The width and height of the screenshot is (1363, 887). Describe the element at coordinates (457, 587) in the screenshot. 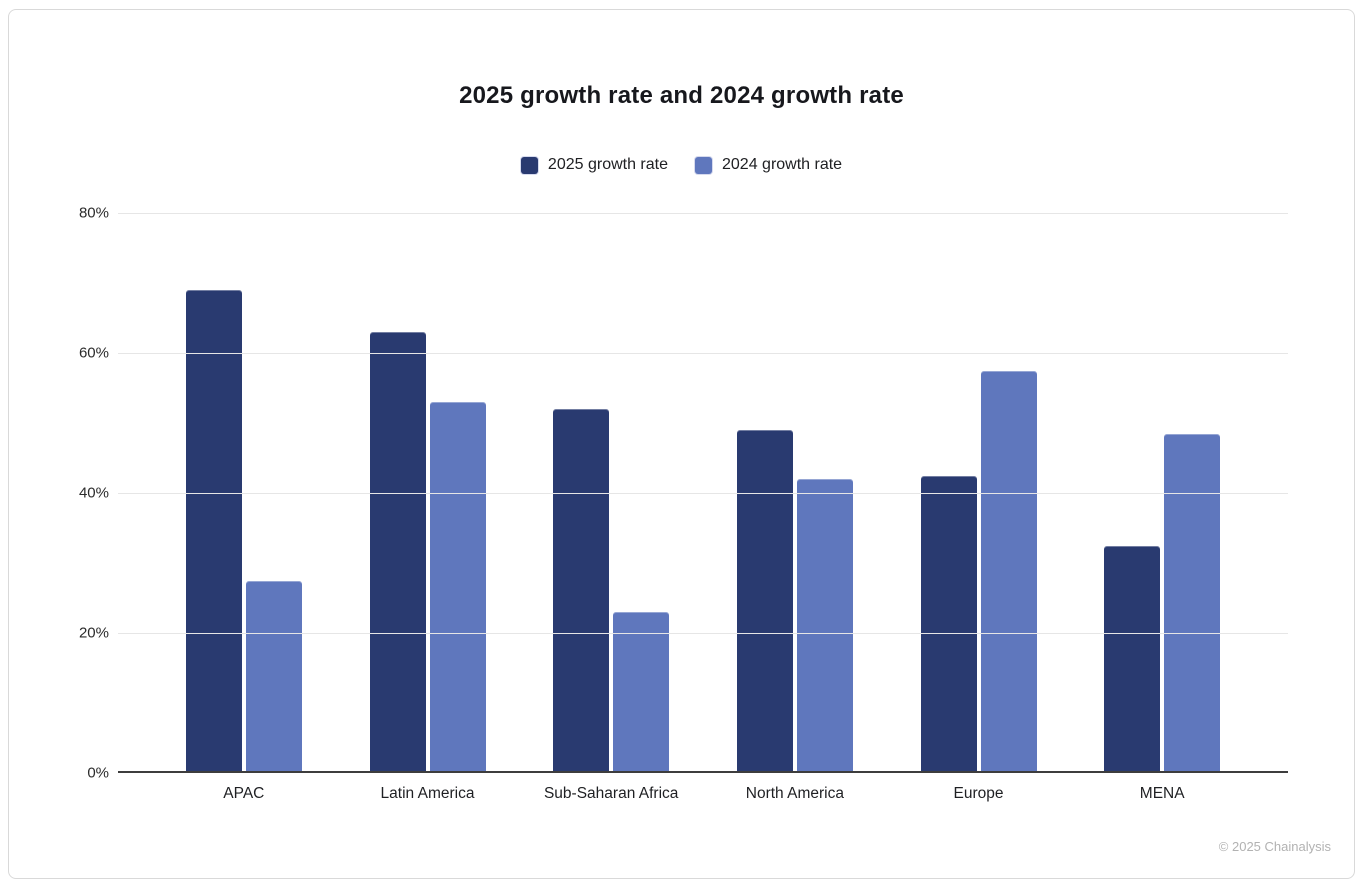

I see `bar-2024-latin-america` at that location.